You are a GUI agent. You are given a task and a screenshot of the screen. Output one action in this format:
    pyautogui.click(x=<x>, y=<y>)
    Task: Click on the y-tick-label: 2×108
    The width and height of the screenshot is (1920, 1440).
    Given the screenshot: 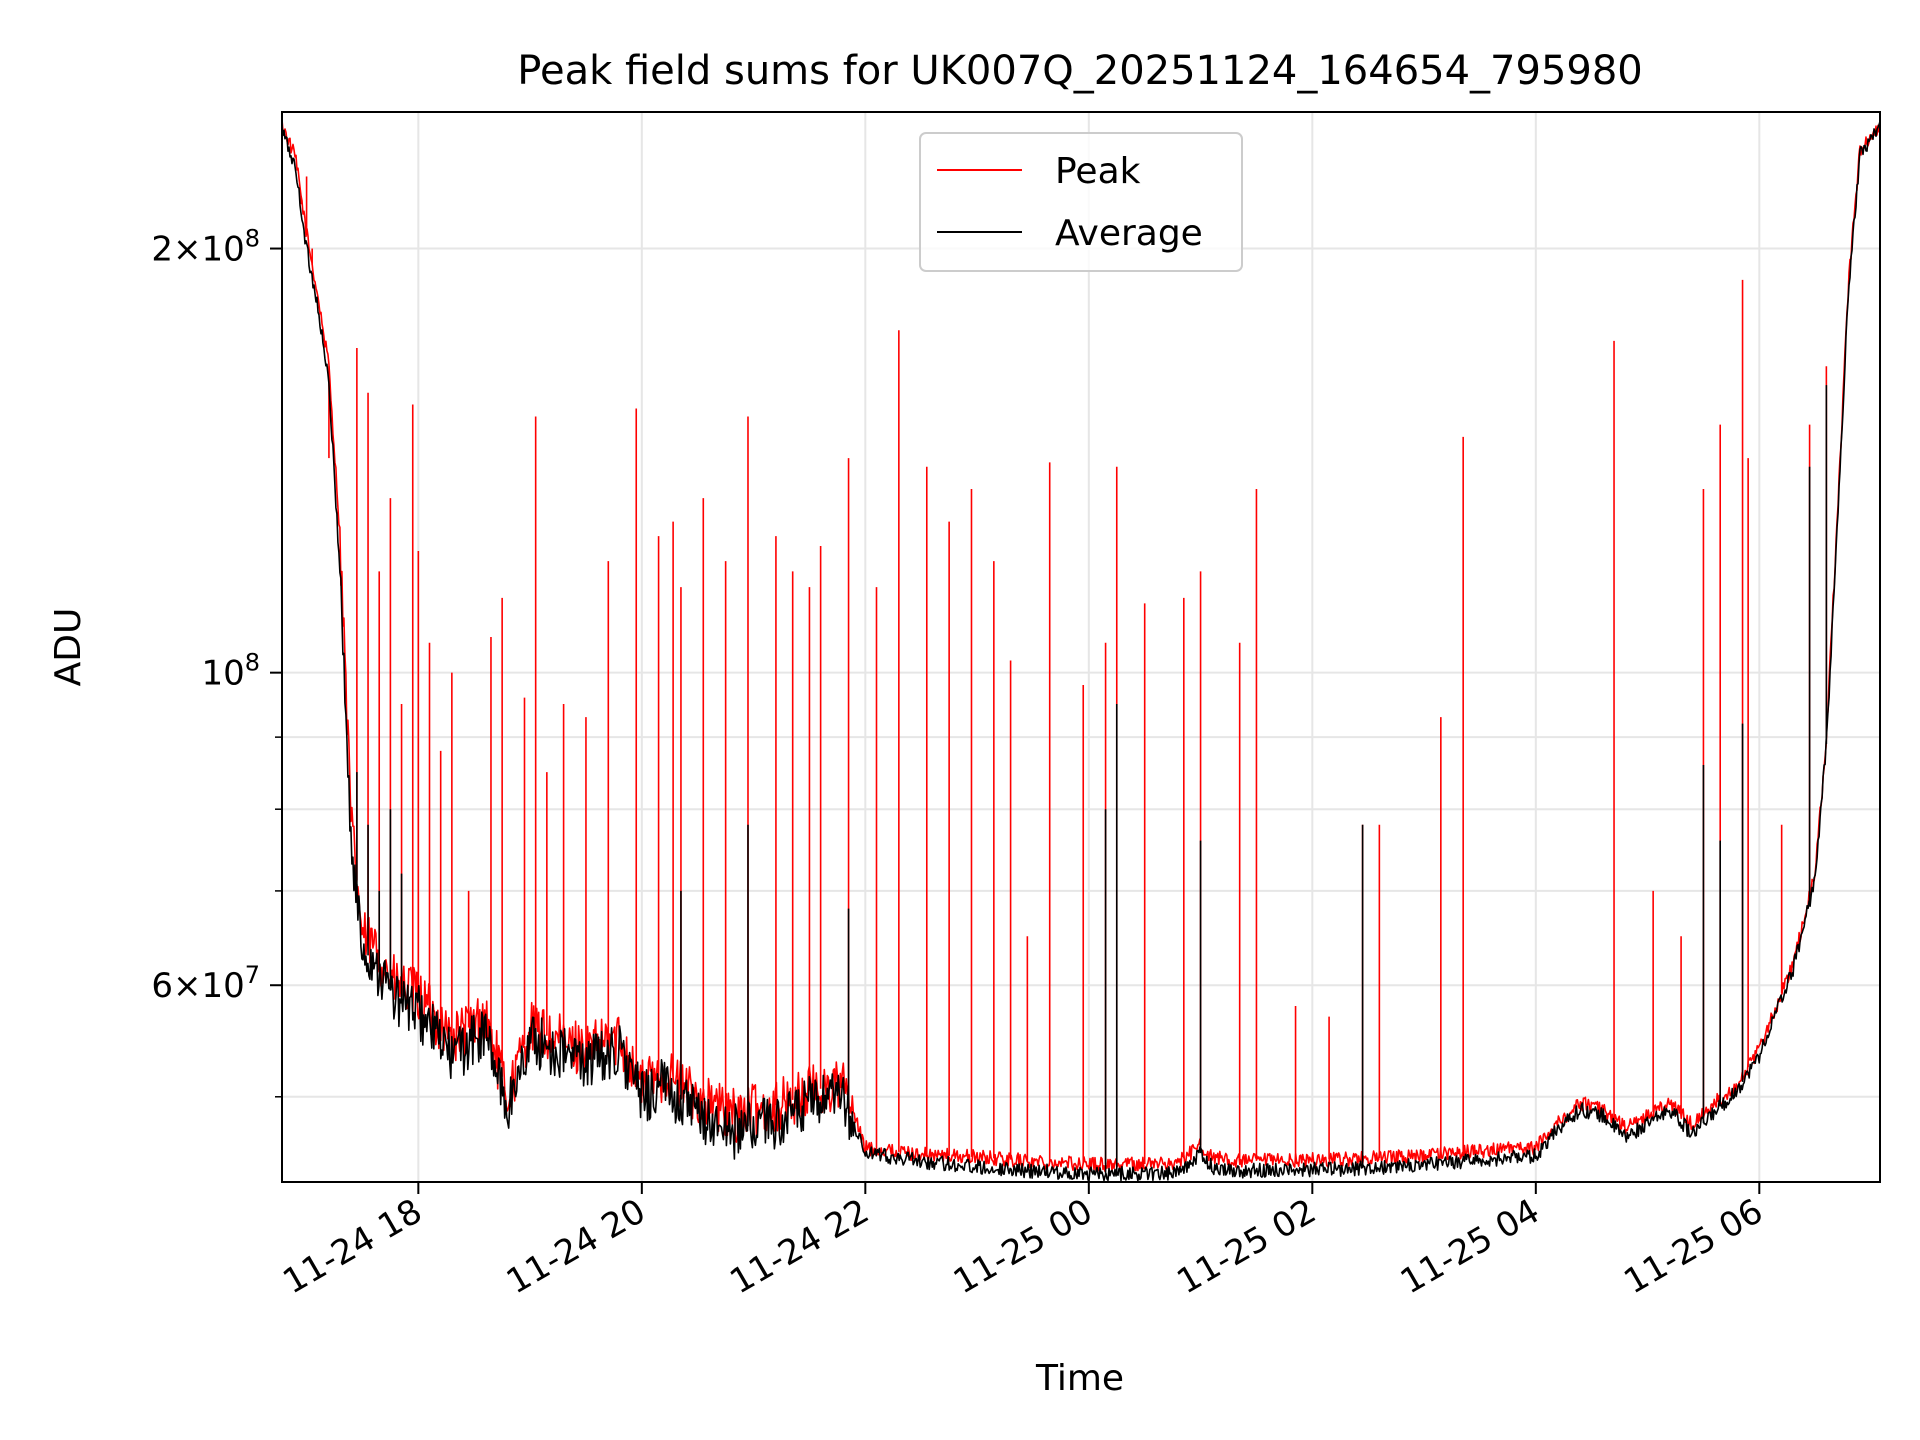 What is the action you would take?
    pyautogui.click(x=205, y=247)
    